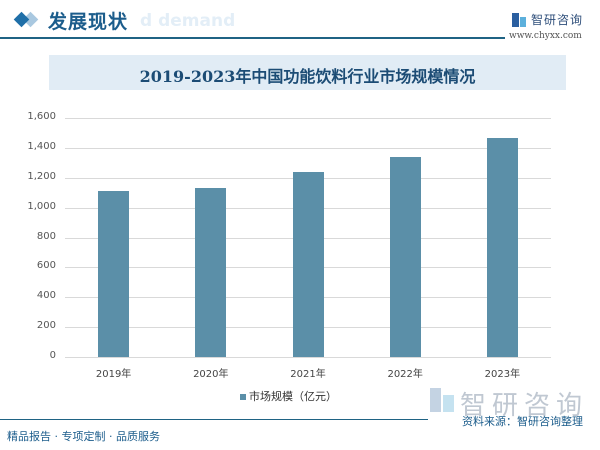 This screenshot has width=600, height=450. I want to click on y-tick-label: 1,000, so click(41, 206).